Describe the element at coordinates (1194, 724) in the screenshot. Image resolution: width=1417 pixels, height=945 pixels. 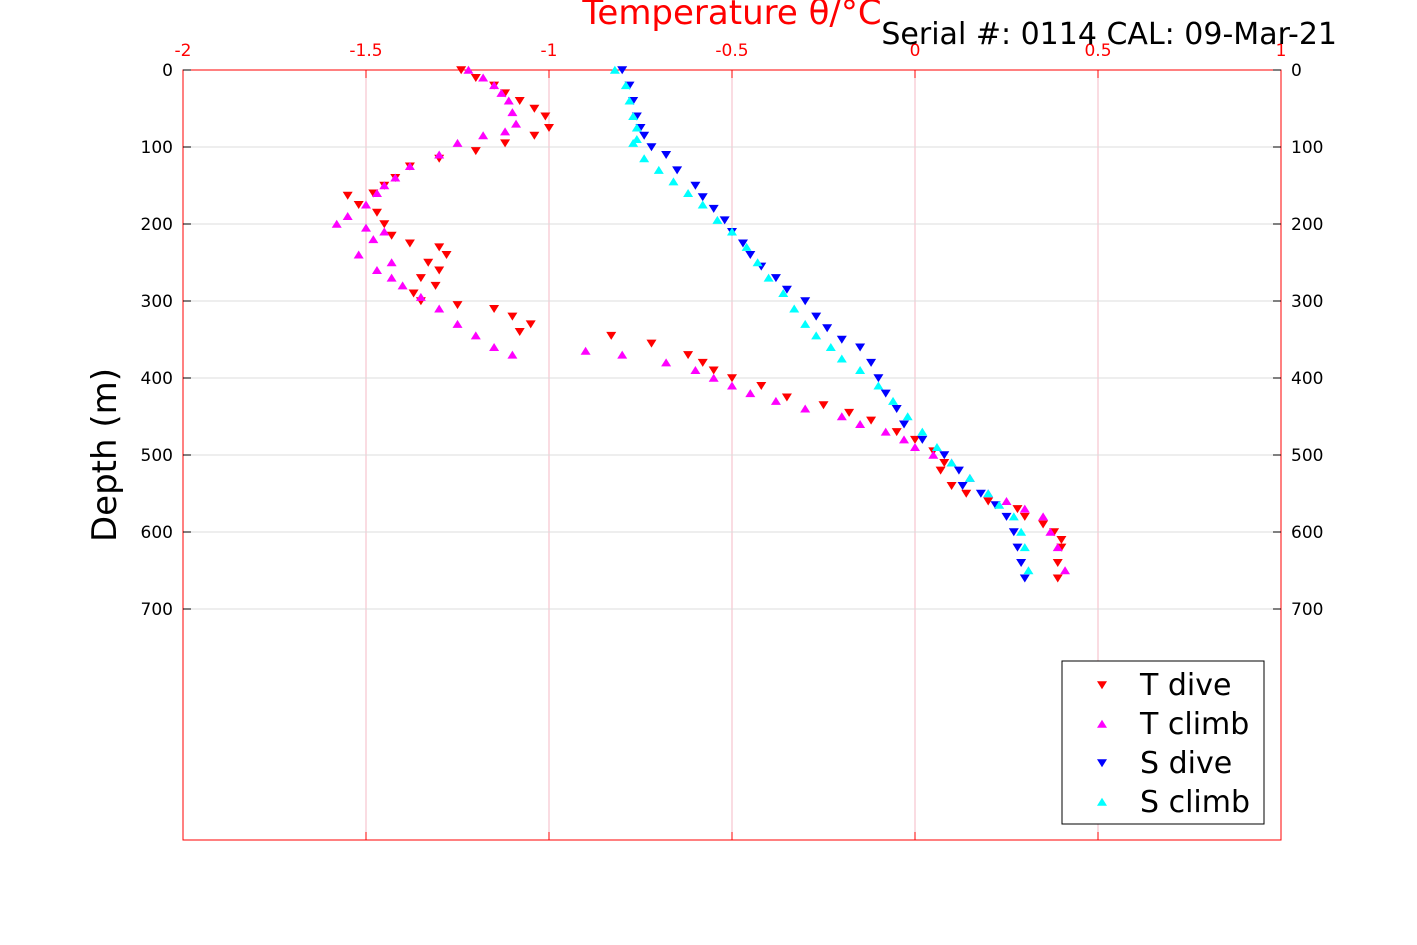
I see `legend-label: T climb` at that location.